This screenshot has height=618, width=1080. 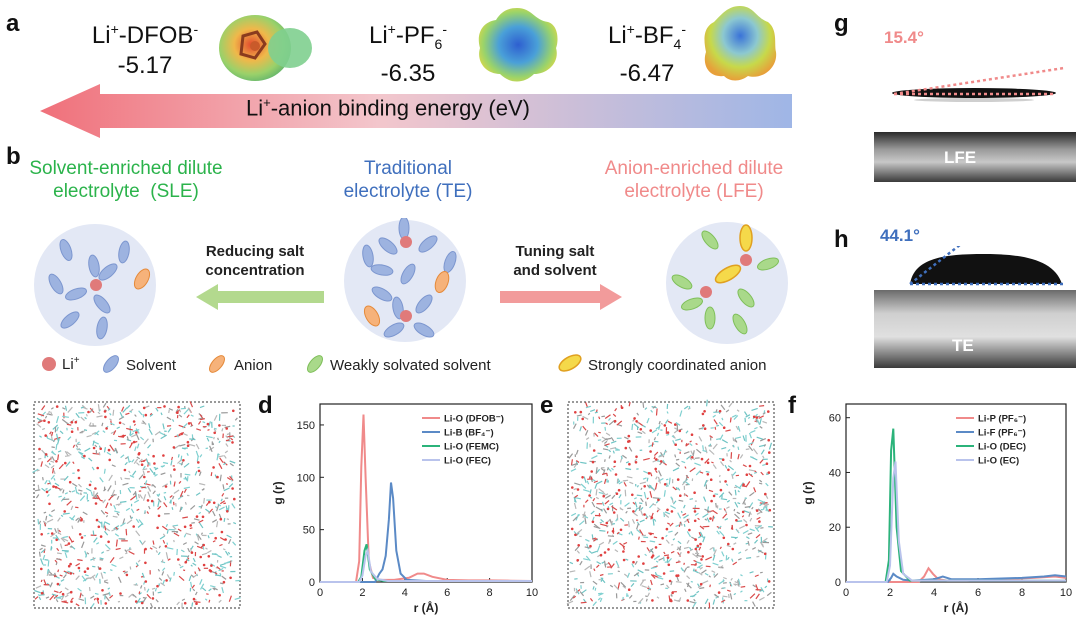 I want to click on weak-solvent-legend-label: Weakly solvated solvent, so click(x=410, y=365).